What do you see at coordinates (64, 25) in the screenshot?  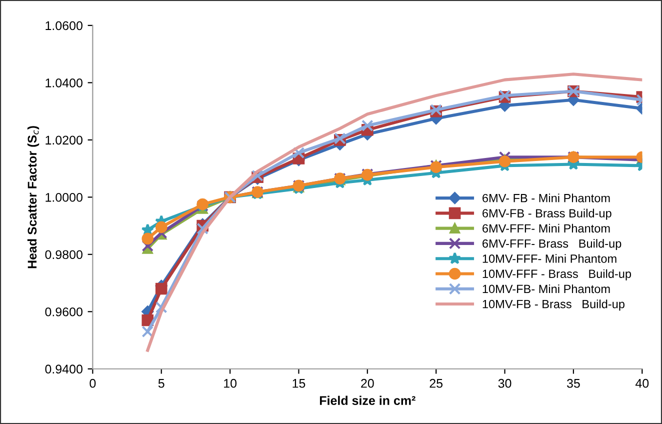 I see `y-tick-label: 1.0600` at bounding box center [64, 25].